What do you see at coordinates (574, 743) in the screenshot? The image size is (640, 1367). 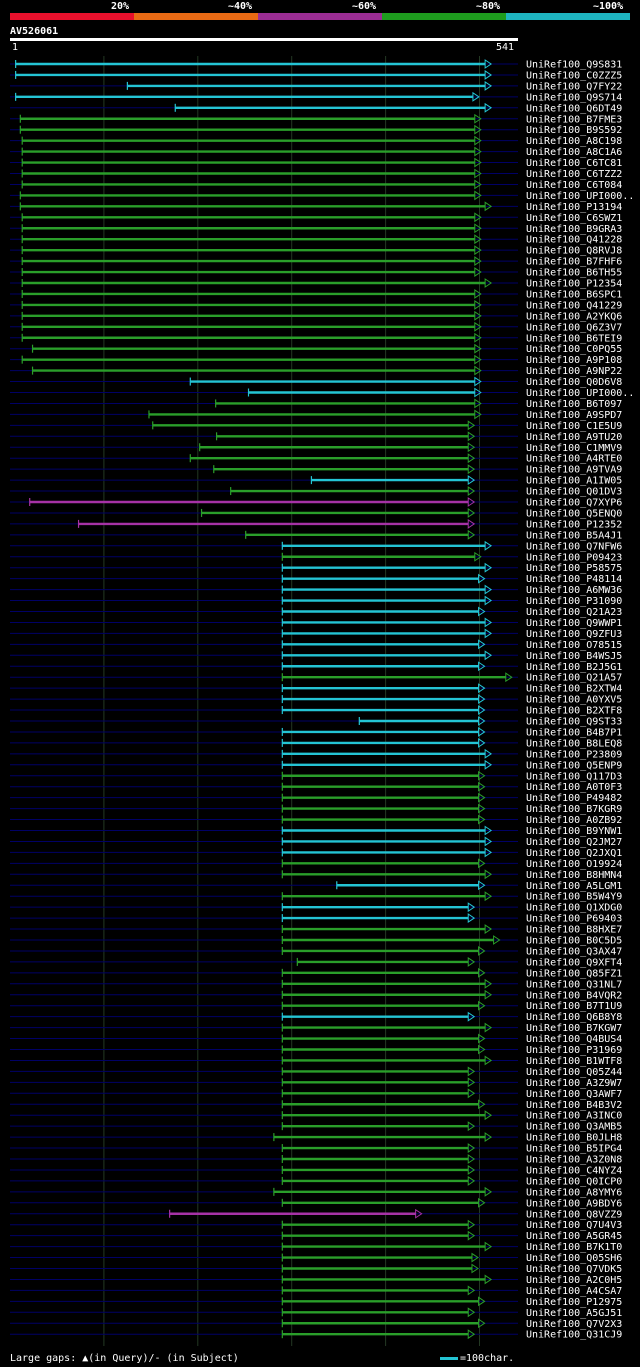 I see `hit-label: UniRef100_B8LEQ8` at bounding box center [574, 743].